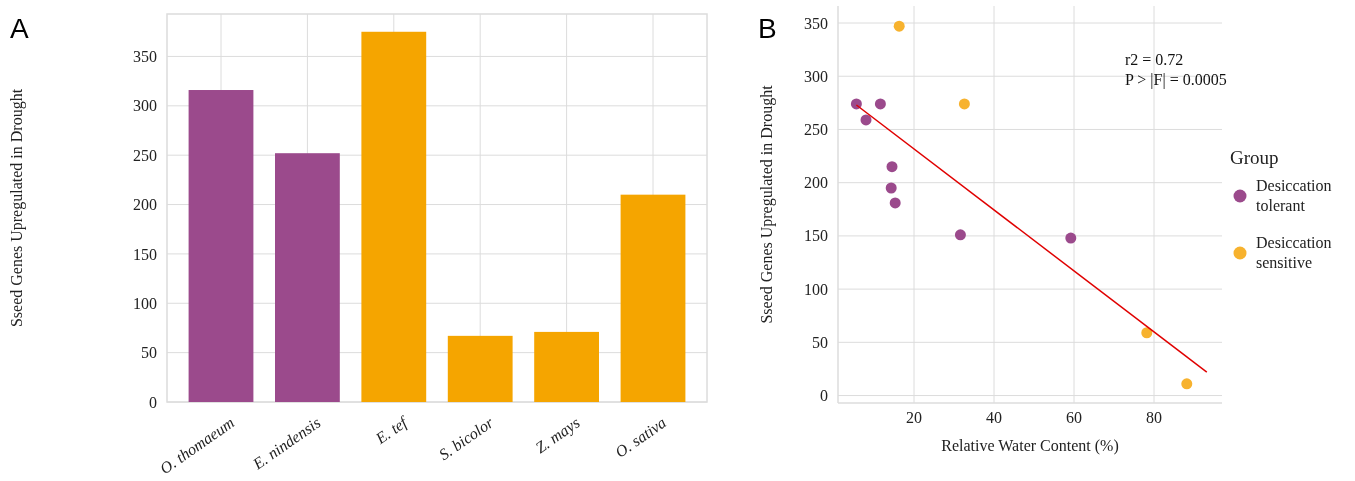  Describe the element at coordinates (558, 435) in the screenshot. I see `x-tick-label: Z. mays` at that location.